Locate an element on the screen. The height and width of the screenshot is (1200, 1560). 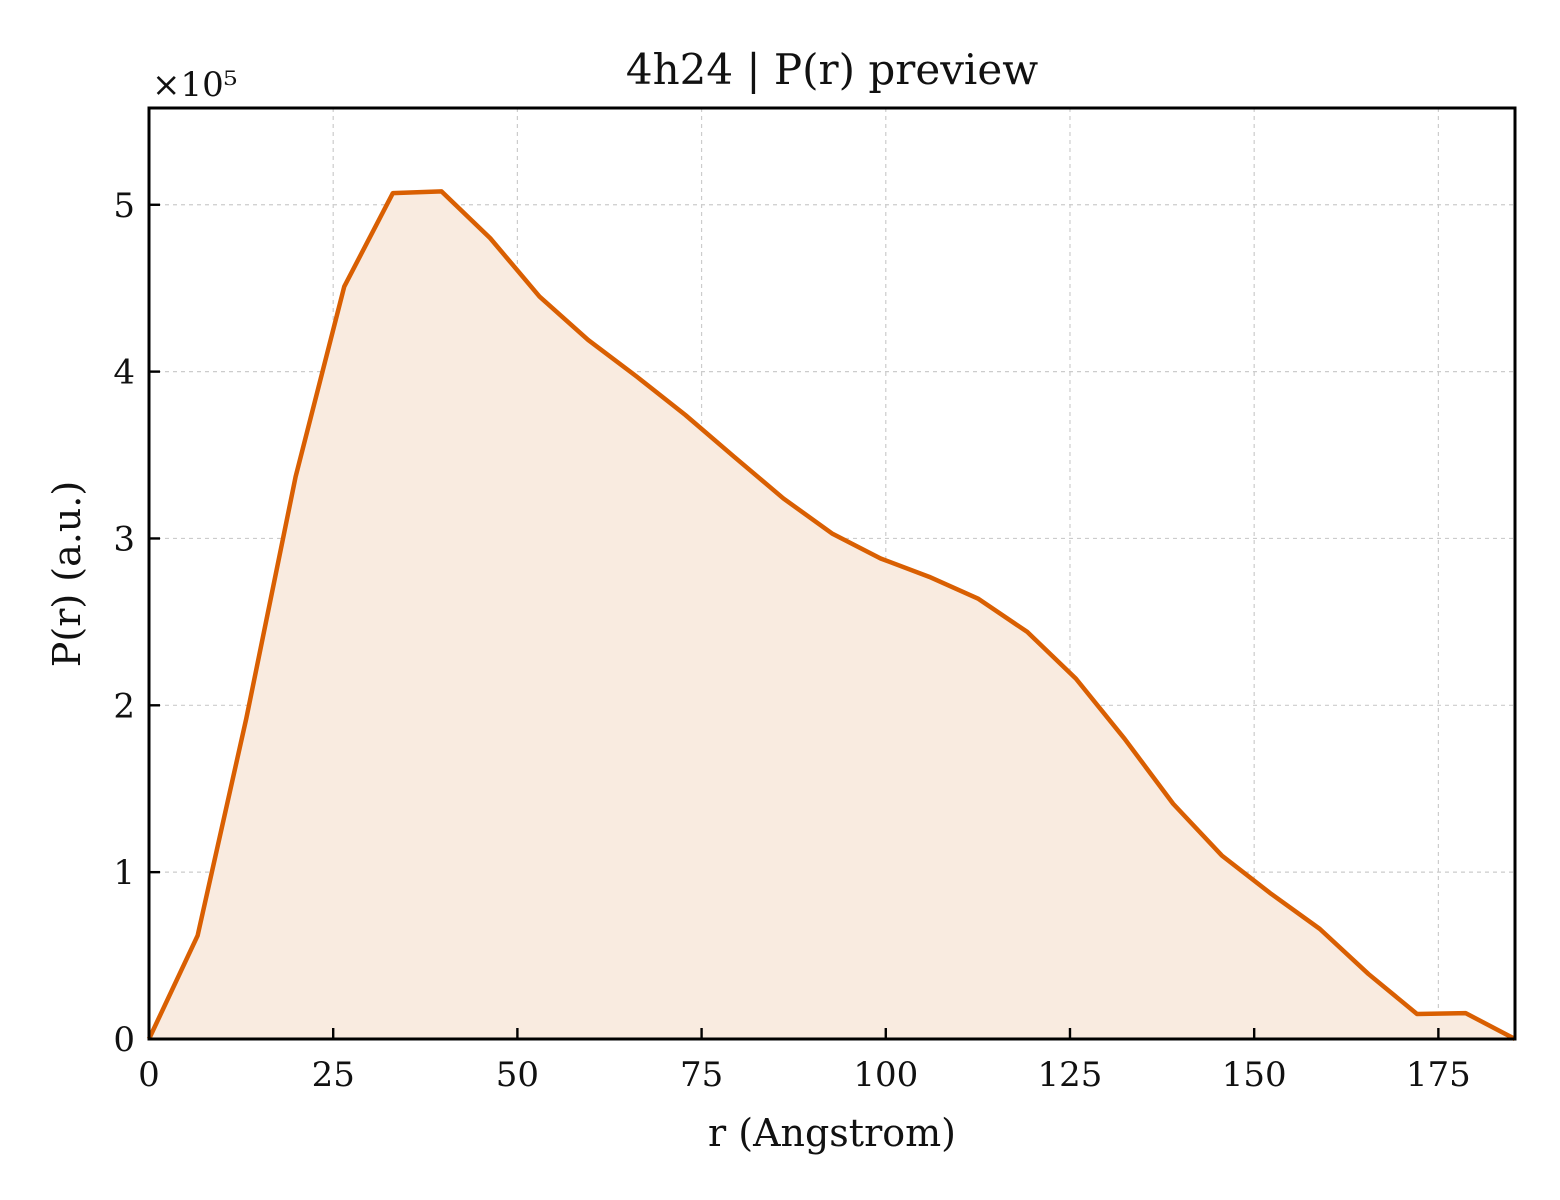
y-axis-label: P(r) (a.u.) is located at coordinates (67, 574).